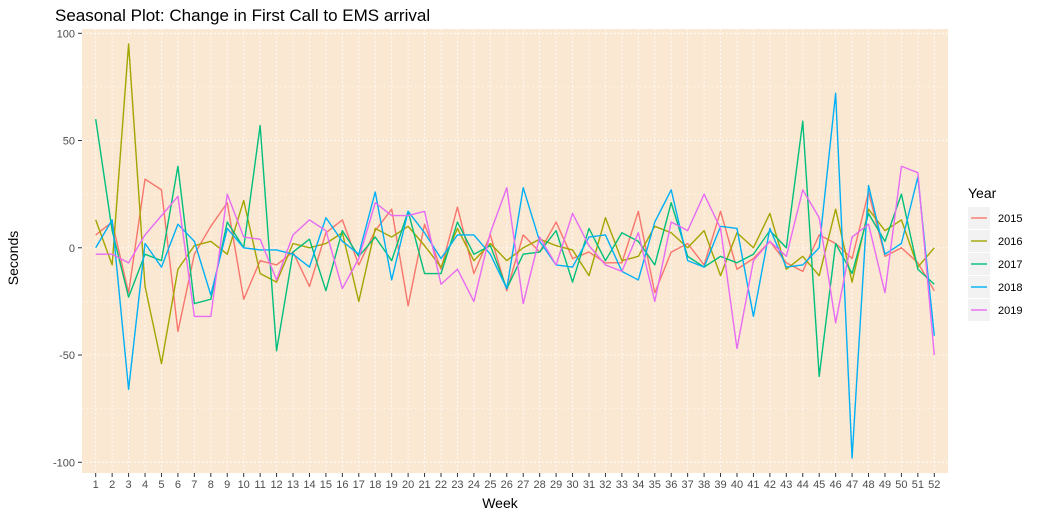  I want to click on x-tick-label: 13, so click(293, 485).